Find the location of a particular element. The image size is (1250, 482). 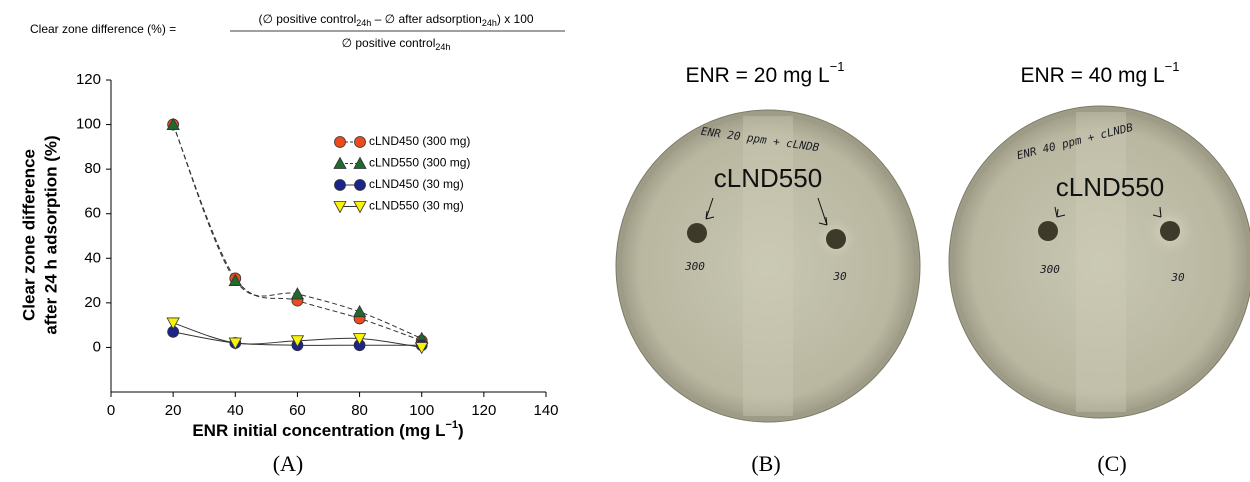

formula-part: ) x 100 is located at coordinates (515, 19).